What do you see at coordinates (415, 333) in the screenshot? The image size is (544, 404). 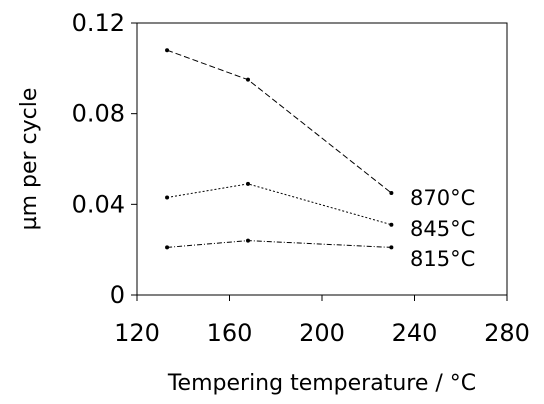 I see `x-tick-label: 240` at bounding box center [415, 333].